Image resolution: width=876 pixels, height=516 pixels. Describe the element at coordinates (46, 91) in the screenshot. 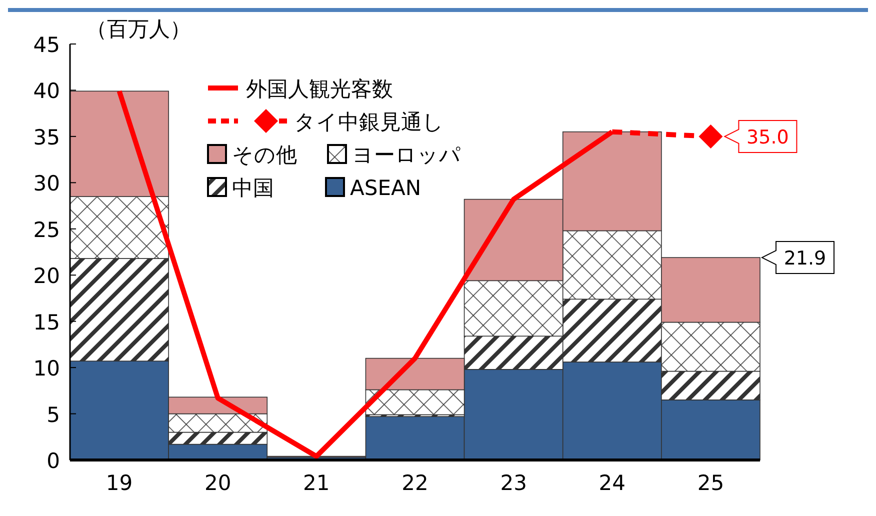

I see `y-tick-label: 40` at that location.